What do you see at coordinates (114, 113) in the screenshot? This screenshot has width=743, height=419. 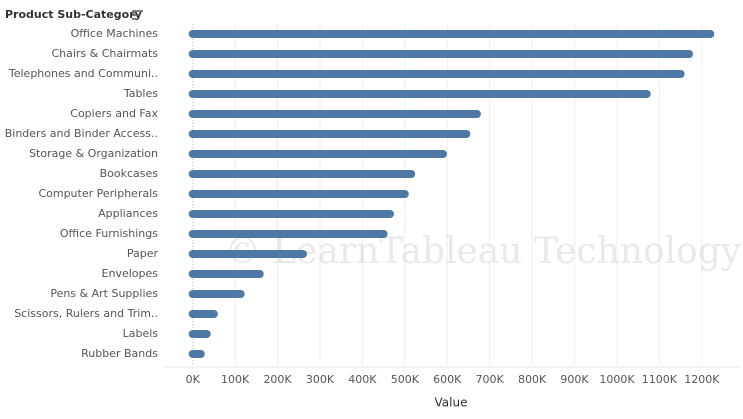 I see `y-tick-label: Copiers and Fax` at bounding box center [114, 113].